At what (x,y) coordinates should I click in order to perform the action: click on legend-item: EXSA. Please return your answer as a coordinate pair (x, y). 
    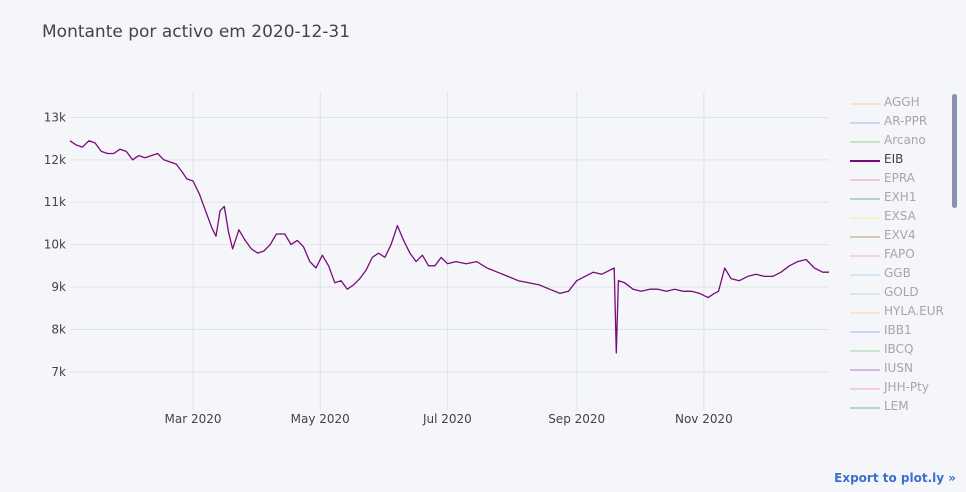
    Looking at the image, I should click on (898, 217).